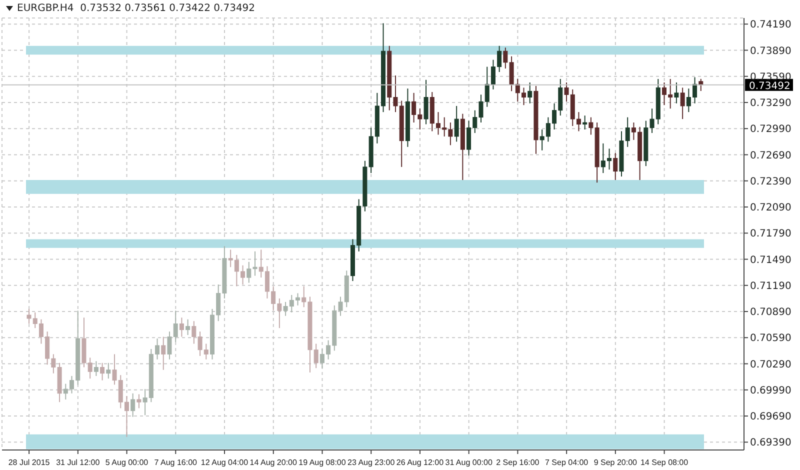 The width and height of the screenshot is (800, 470). Describe the element at coordinates (771, 443) in the screenshot. I see `y-tick-label: 0.69390` at that location.